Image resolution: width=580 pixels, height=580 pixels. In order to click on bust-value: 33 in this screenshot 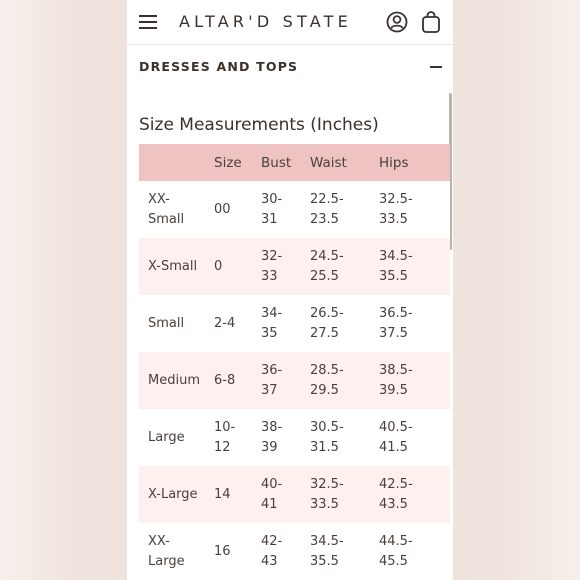, I will do `click(269, 276)`.